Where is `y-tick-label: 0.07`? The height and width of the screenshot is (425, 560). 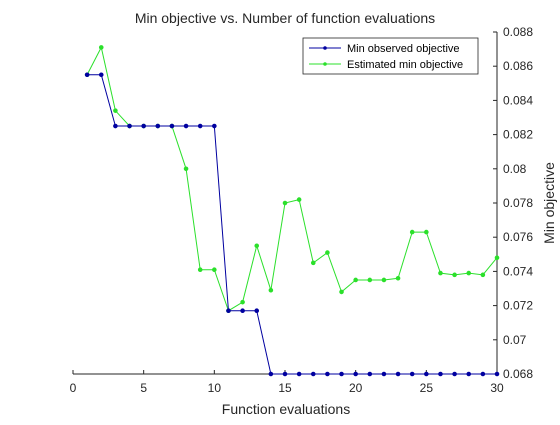
y-tick-label: 0.07 is located at coordinates (515, 340).